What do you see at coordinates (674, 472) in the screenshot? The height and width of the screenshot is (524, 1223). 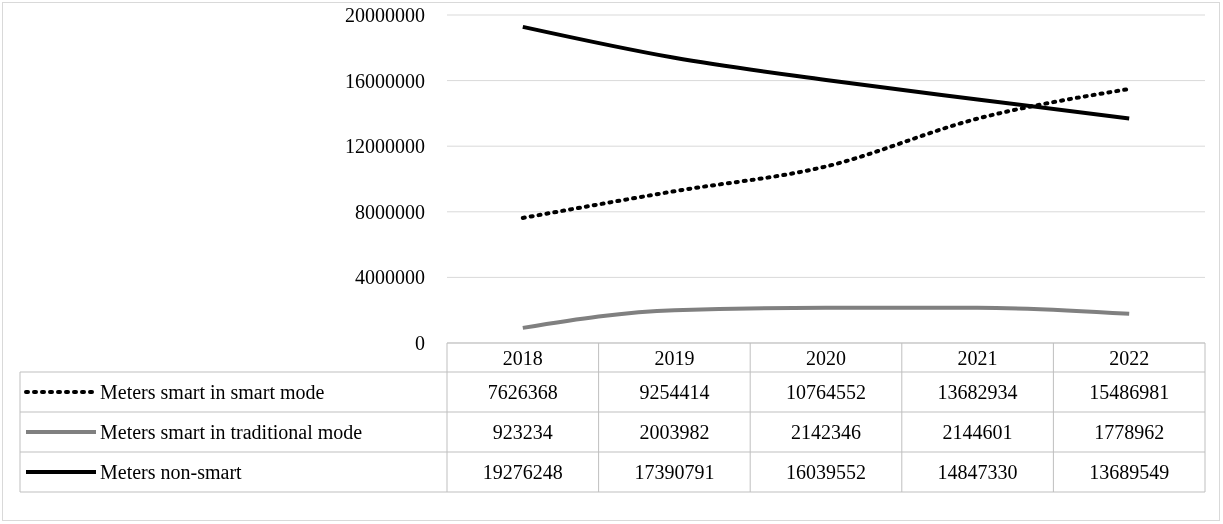 I see `data-label: 17390791` at bounding box center [674, 472].